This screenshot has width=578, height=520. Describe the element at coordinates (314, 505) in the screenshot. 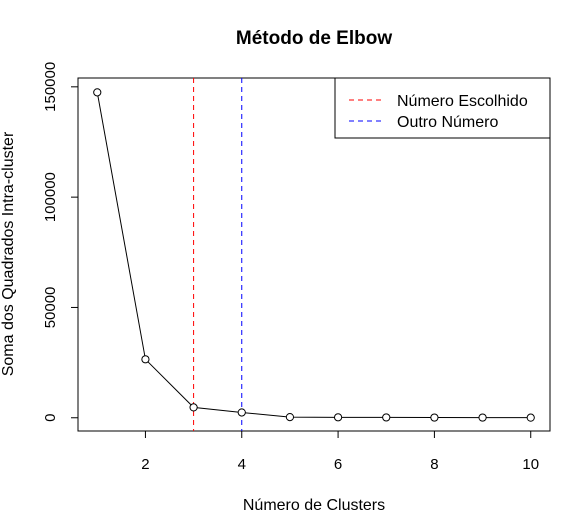

I see `x-axis-label: Número de Clusters` at that location.